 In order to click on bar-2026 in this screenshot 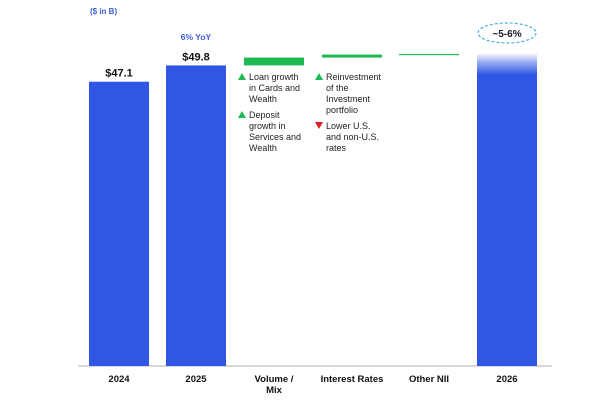, I will do `click(507, 220)`.